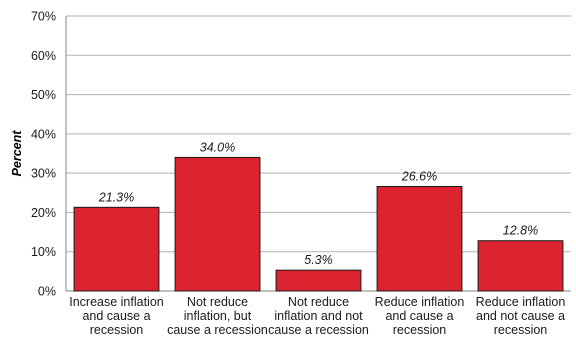 This screenshot has height=339, width=576. I want to click on data-label: 12.8%, so click(520, 231).